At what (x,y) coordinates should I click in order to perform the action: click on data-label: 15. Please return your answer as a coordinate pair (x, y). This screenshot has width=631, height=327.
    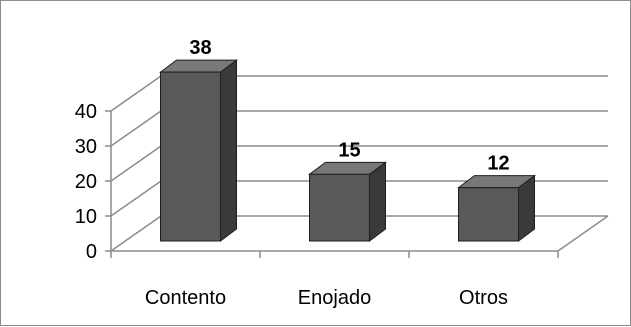
    Looking at the image, I should click on (349, 150).